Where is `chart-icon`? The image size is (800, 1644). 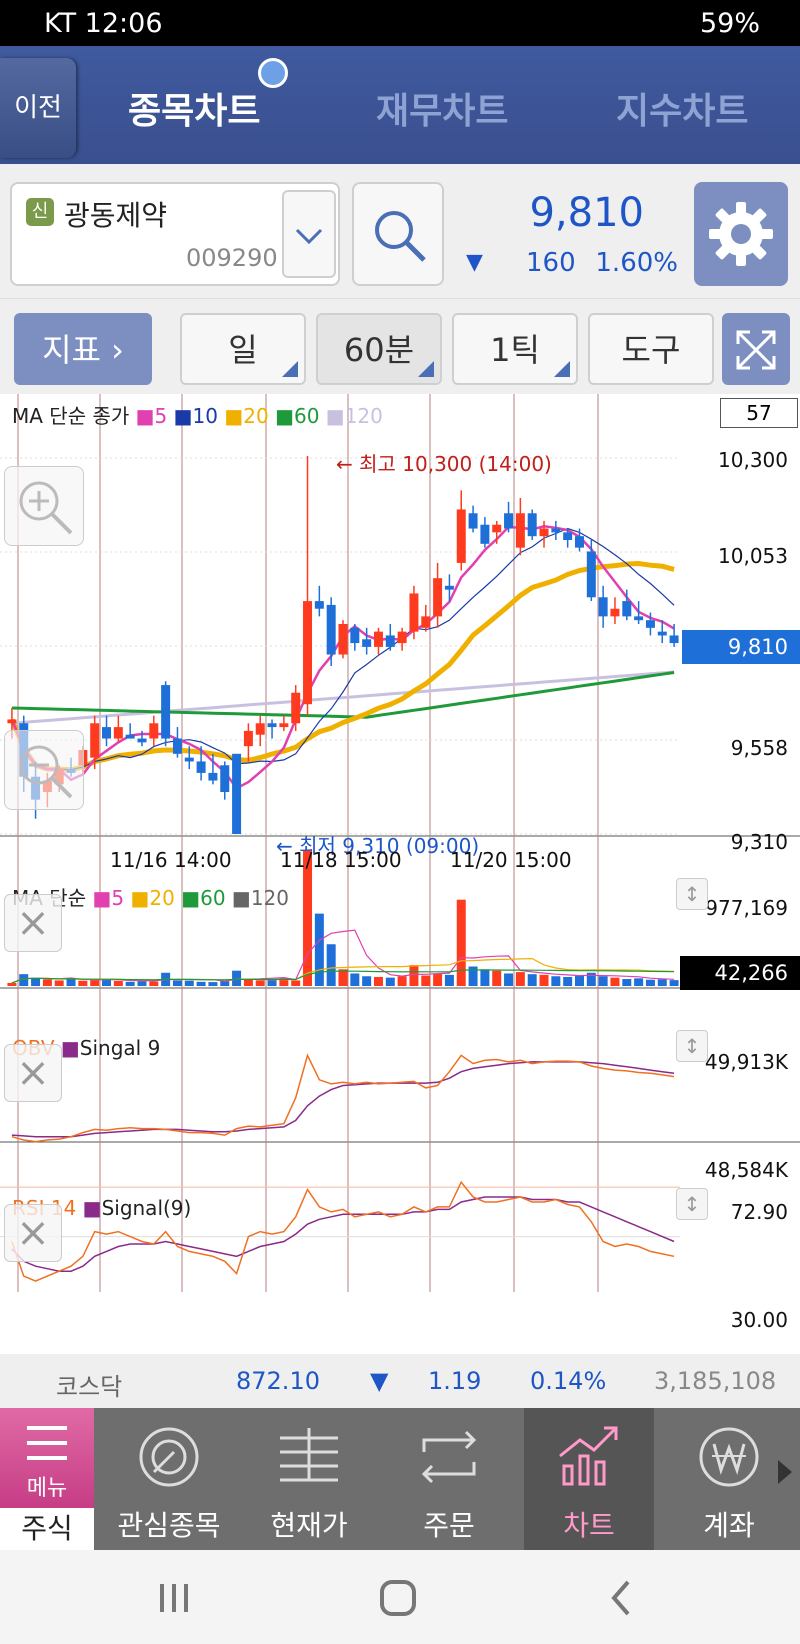 chart-icon is located at coordinates (588, 1456).